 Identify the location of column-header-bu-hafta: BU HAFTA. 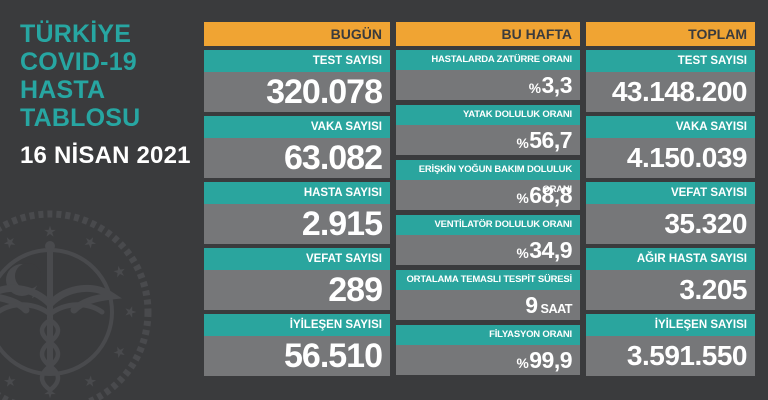
(488, 34).